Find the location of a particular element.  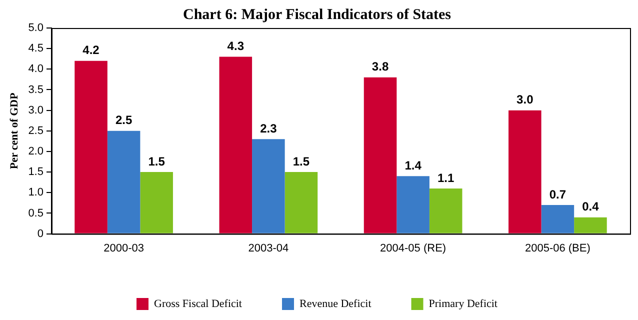

y-tick-label: 1.5 is located at coordinates (36, 172).